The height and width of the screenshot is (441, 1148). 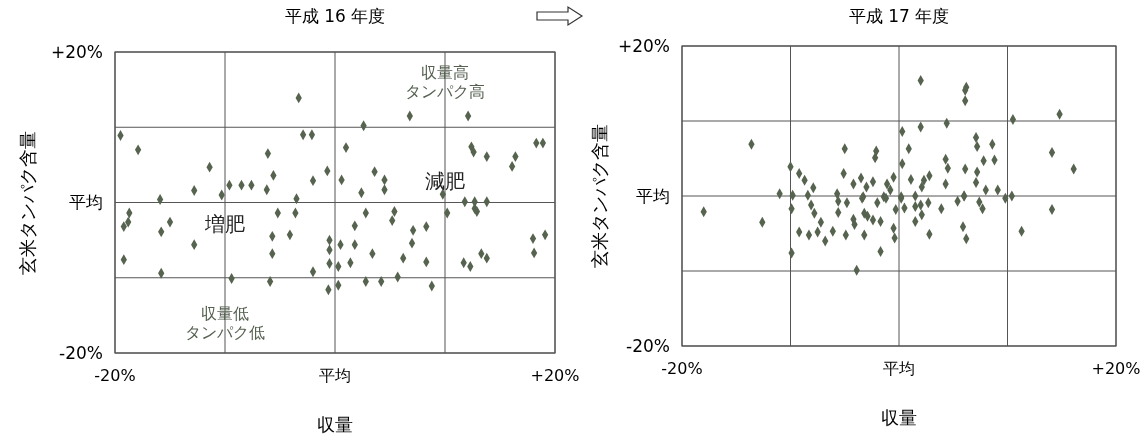 What do you see at coordinates (224, 223) in the screenshot?
I see `annotation: 増肥` at bounding box center [224, 223].